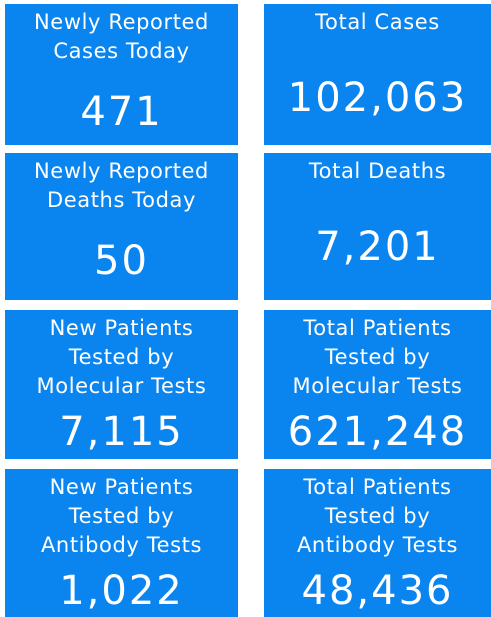 The image size is (491, 617). Describe the element at coordinates (121, 185) in the screenshot. I see `tile-label: Newly Reported Deaths Today` at that location.